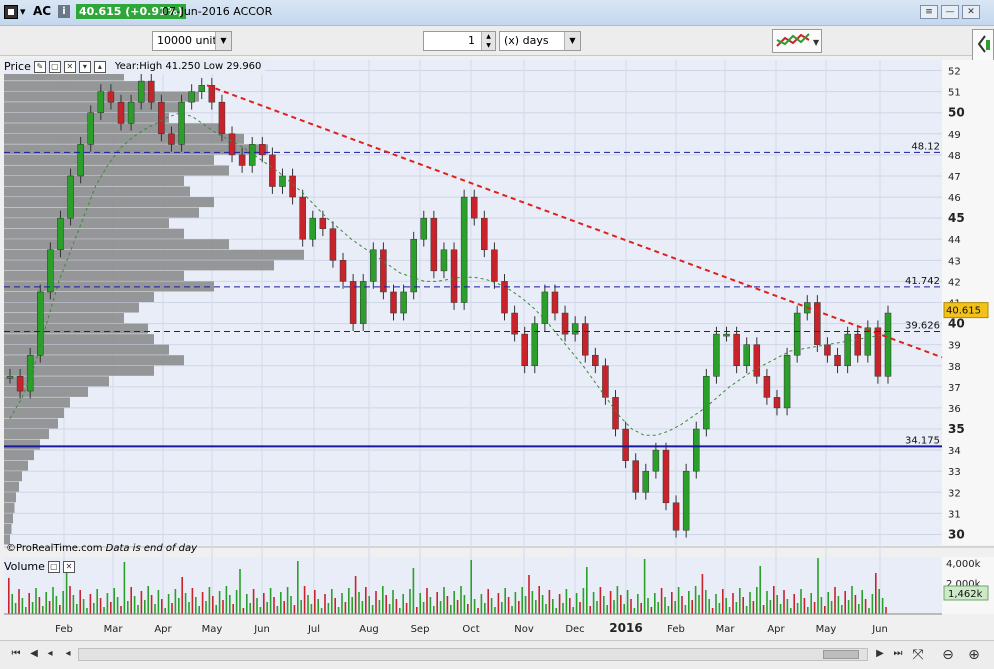  What do you see at coordinates (925, 146) in the screenshot?
I see `level-label: 48.12` at bounding box center [925, 146].